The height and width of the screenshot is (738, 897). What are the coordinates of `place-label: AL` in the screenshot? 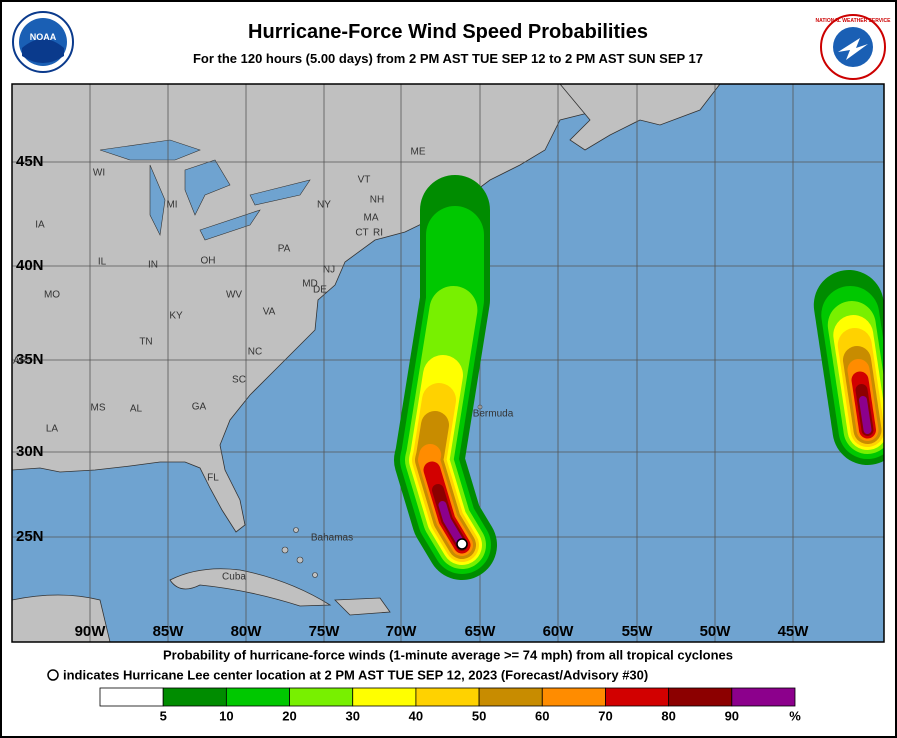 It's located at (136, 409).